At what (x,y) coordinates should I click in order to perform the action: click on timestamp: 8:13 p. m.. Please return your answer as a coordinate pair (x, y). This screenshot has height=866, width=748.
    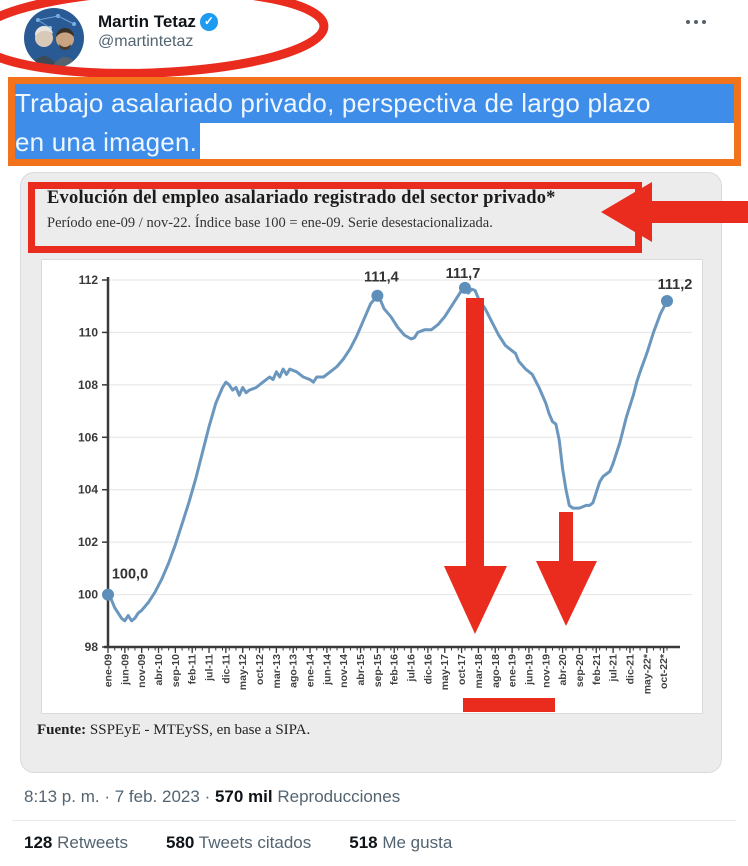
    Looking at the image, I should click on (62, 796).